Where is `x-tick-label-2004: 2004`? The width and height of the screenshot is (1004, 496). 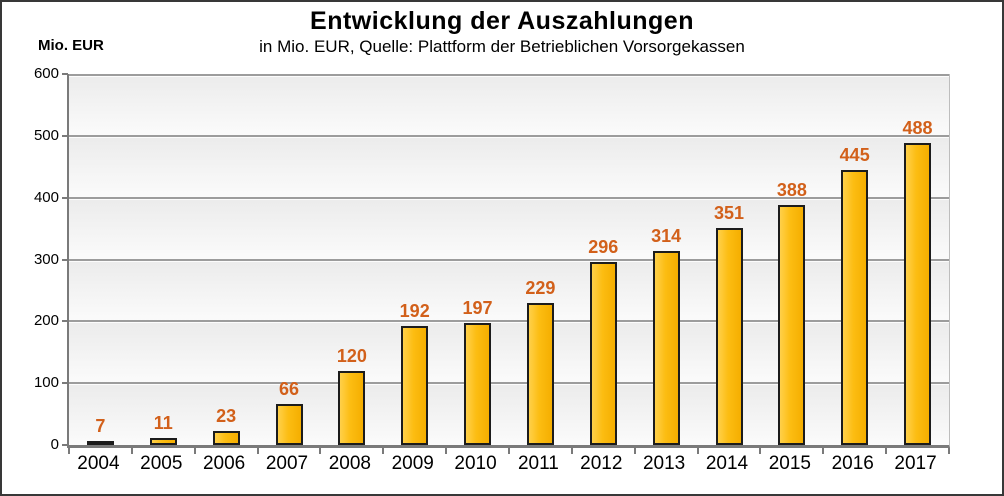 x-tick-label-2004: 2004 is located at coordinates (98, 463).